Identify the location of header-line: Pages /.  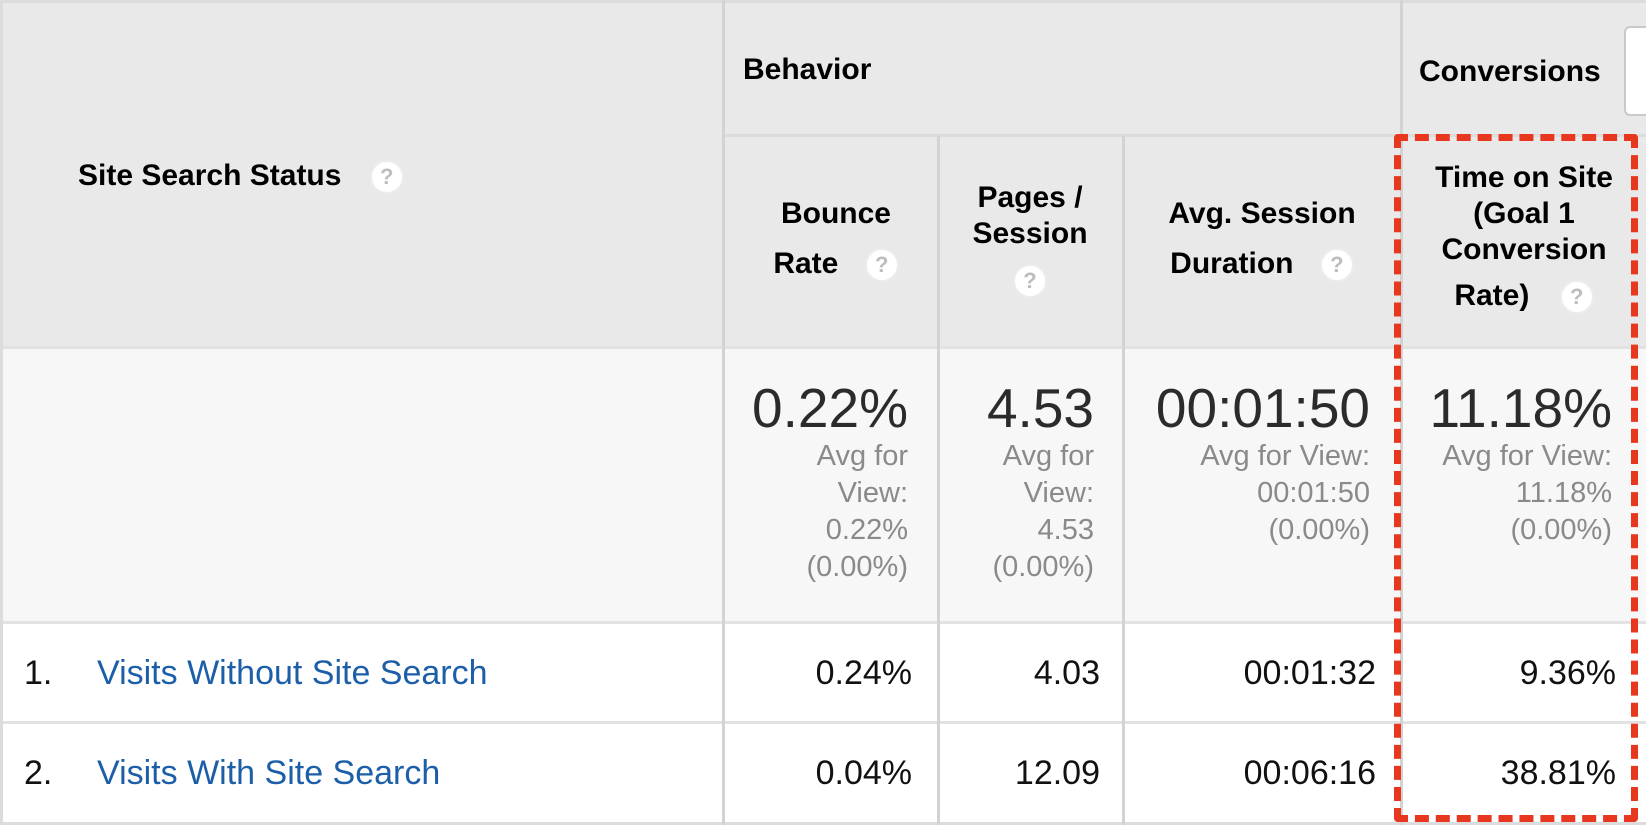
(1030, 197).